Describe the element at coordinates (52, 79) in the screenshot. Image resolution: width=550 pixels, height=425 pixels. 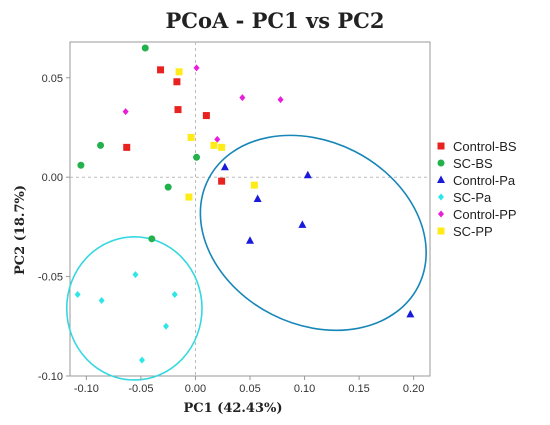
I see `y-tick-label: 0.05` at that location.